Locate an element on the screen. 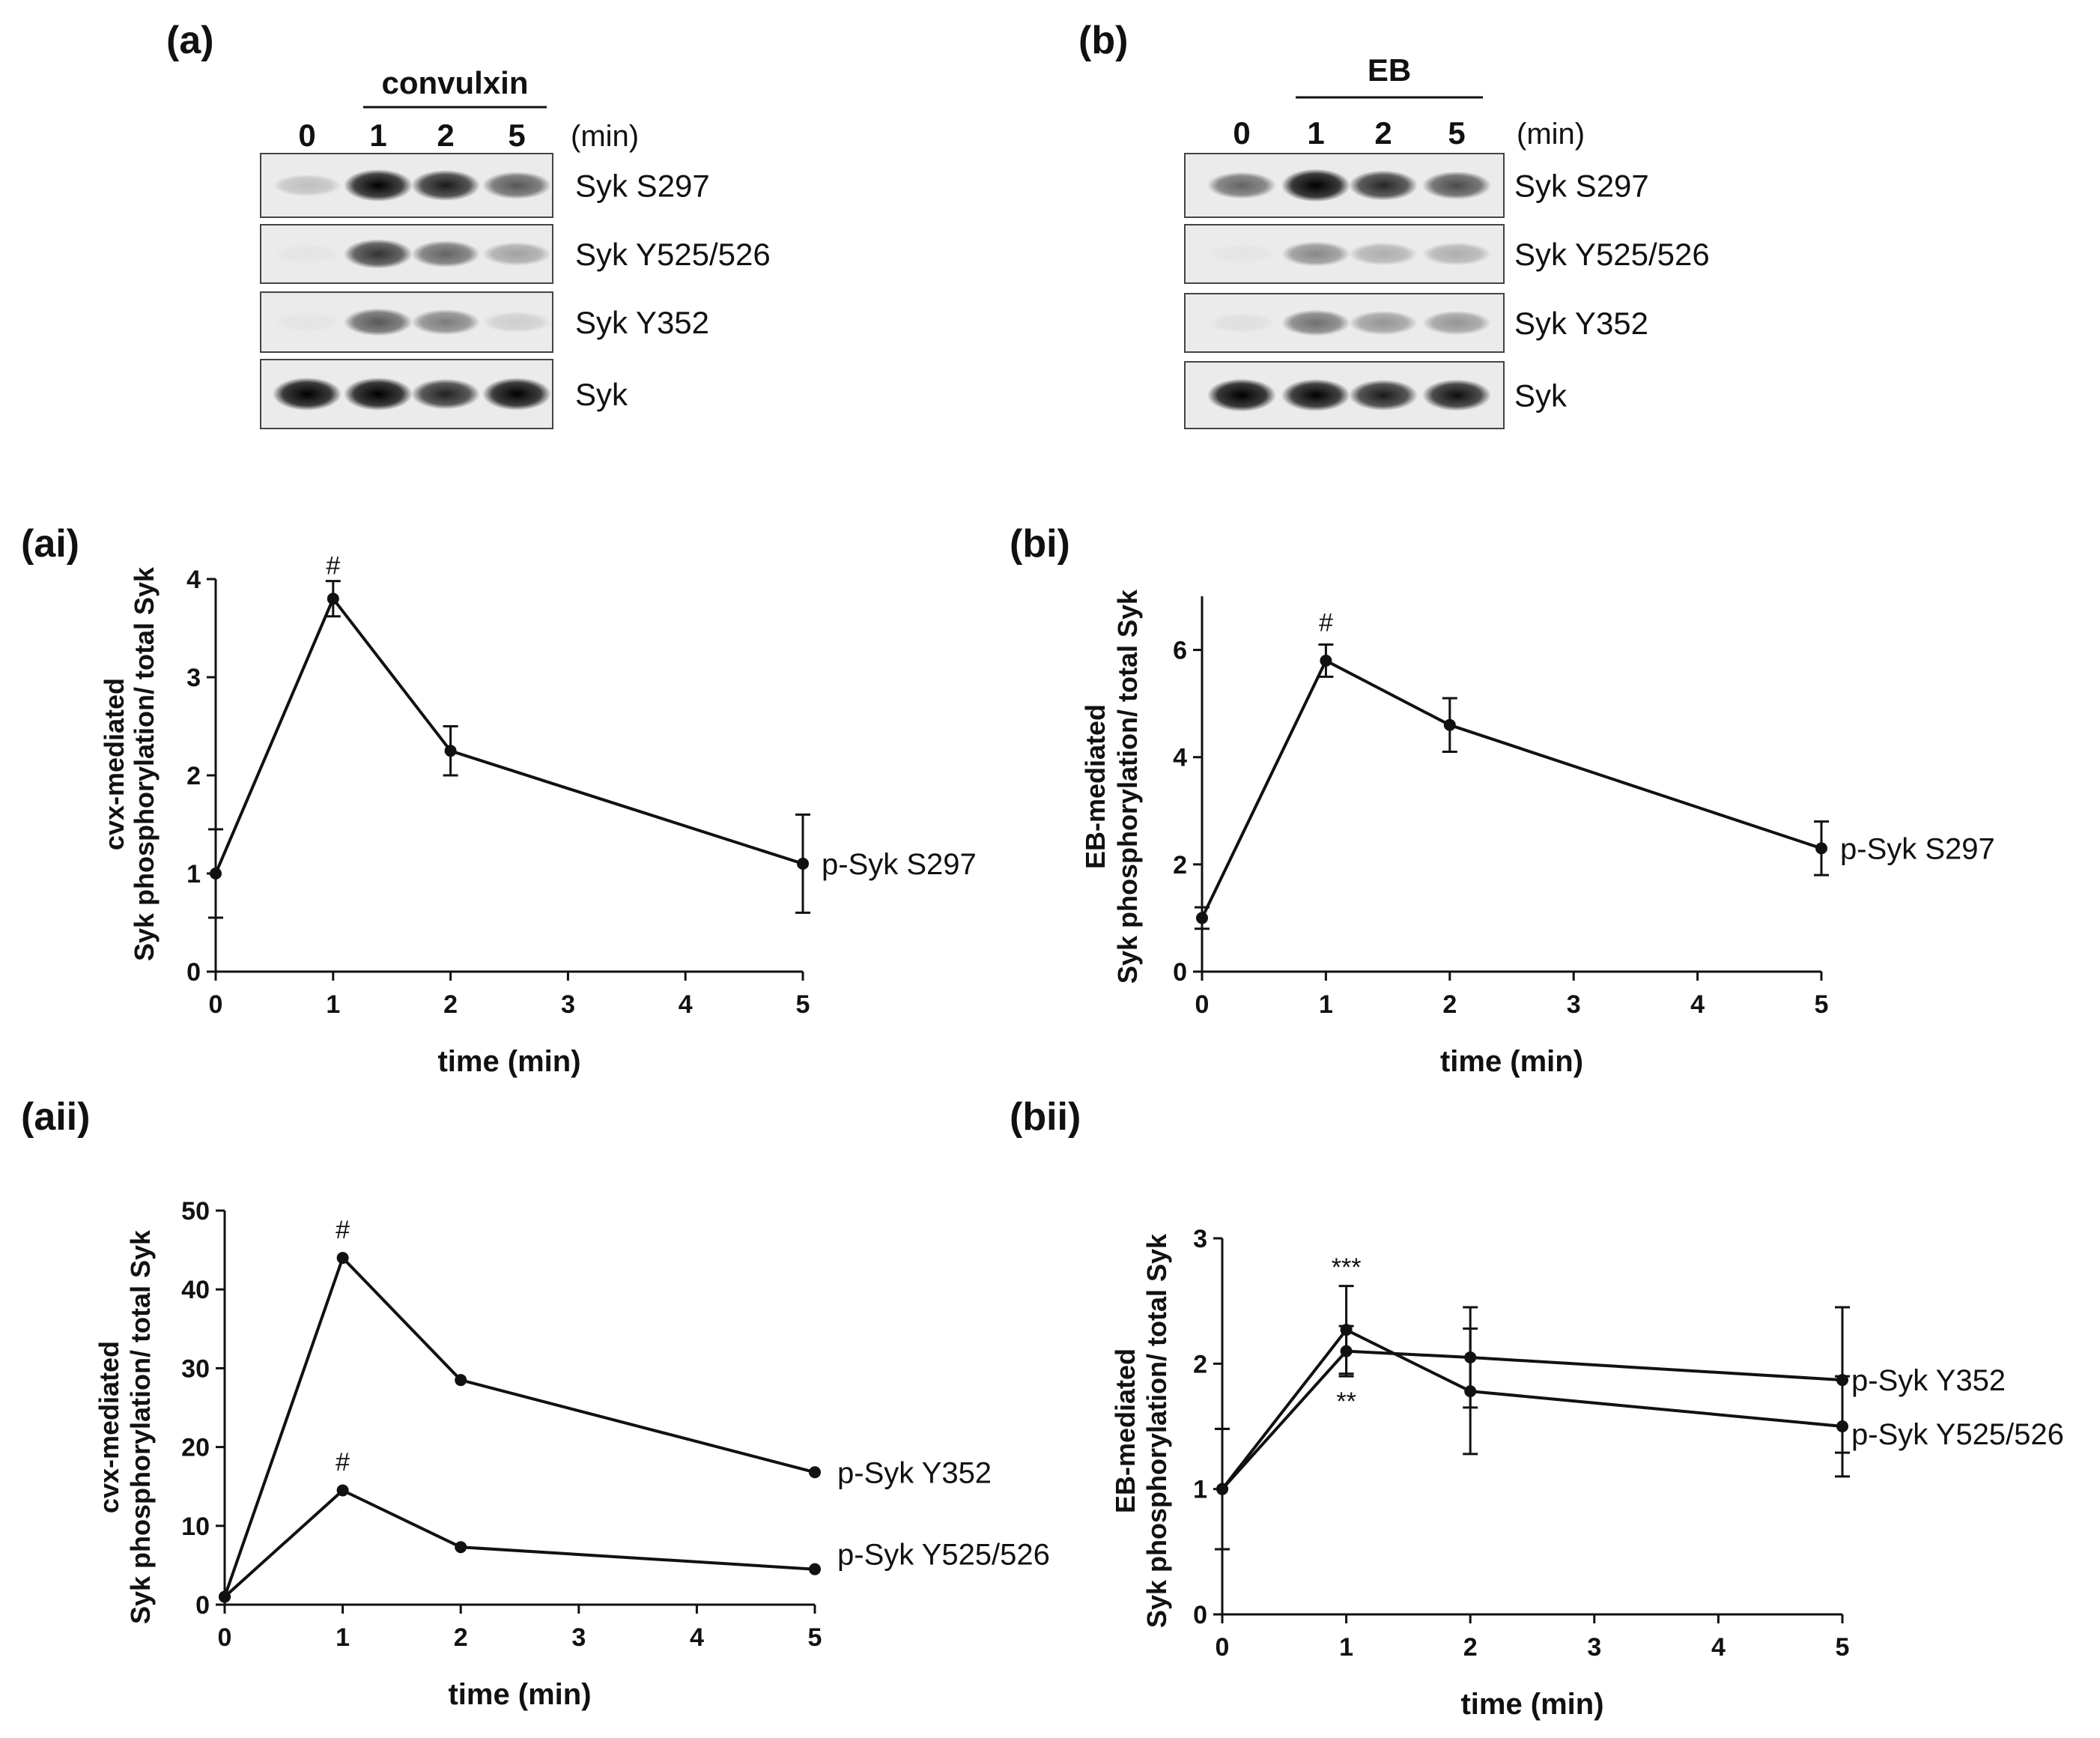  lane-time-label: 5 is located at coordinates (516, 135).